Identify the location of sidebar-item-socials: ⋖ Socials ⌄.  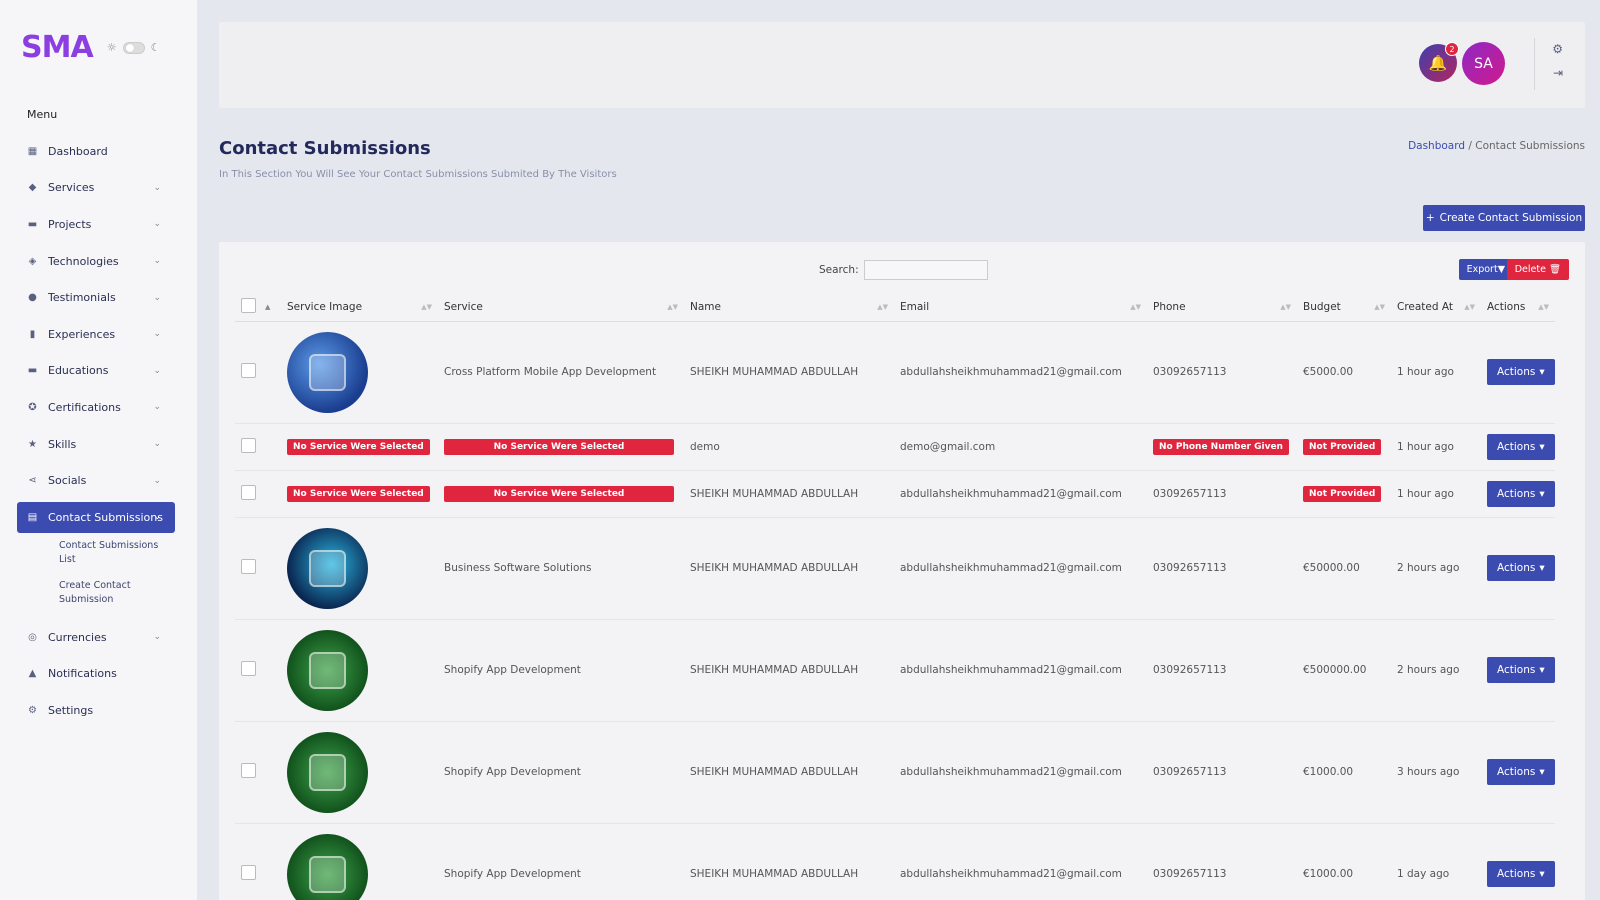
(96, 480).